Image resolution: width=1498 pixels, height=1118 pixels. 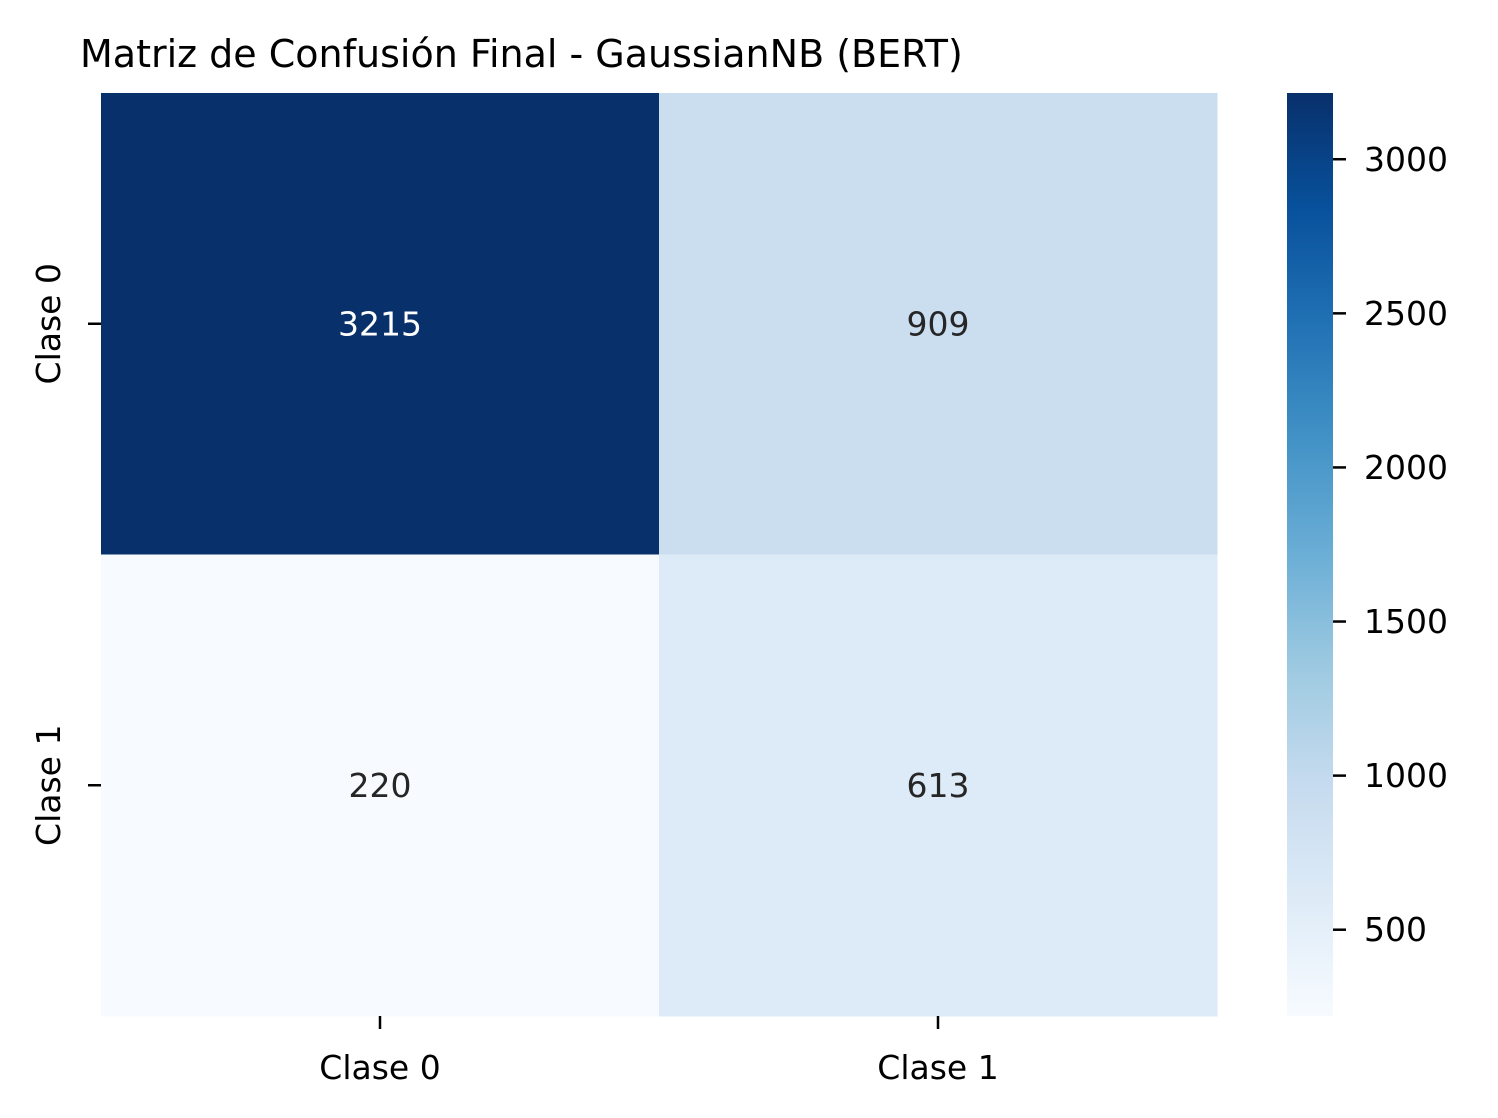 I want to click on cell-value-label: 909, so click(x=938, y=323).